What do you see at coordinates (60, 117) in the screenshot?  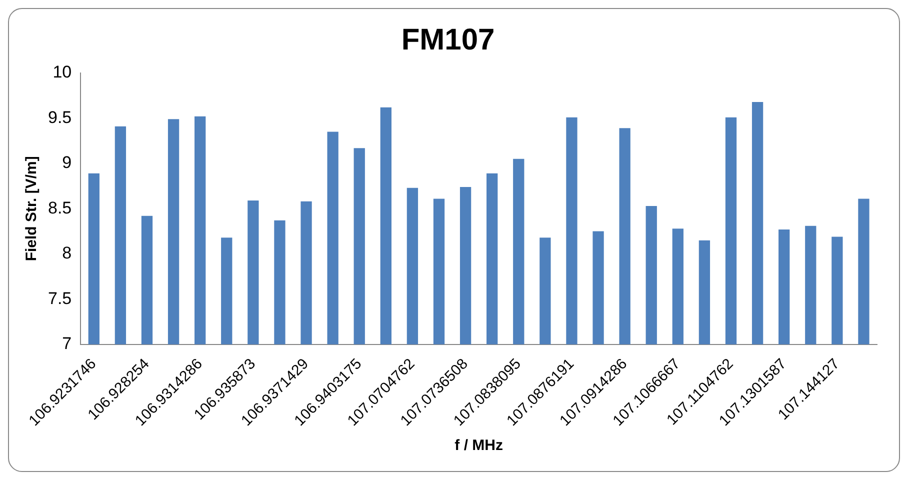 I see `y-tick-label: 9.5` at bounding box center [60, 117].